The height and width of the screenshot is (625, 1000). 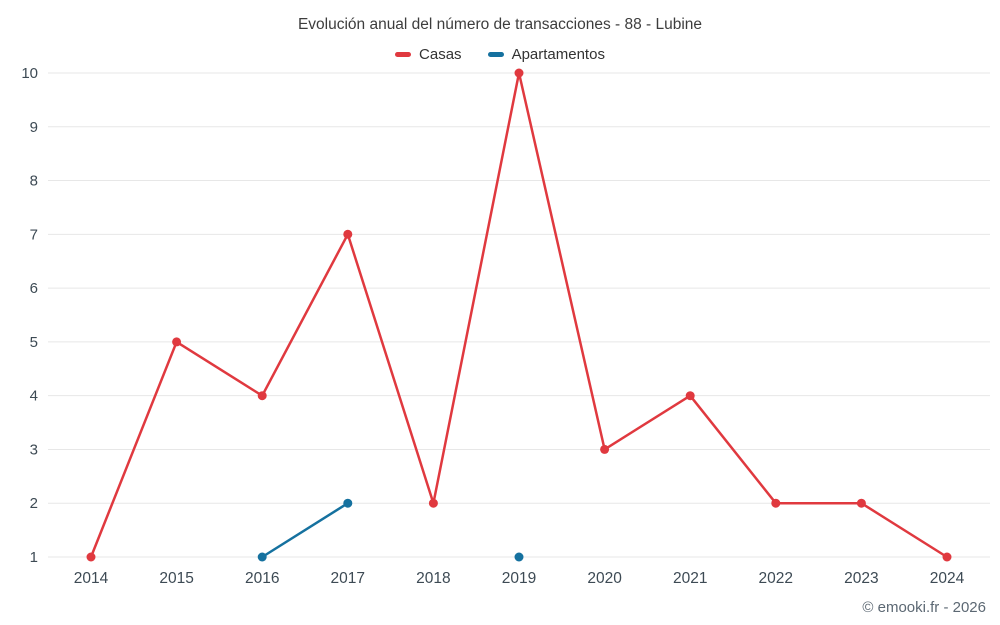 I want to click on y-tick-label: 8, so click(x=34, y=181).